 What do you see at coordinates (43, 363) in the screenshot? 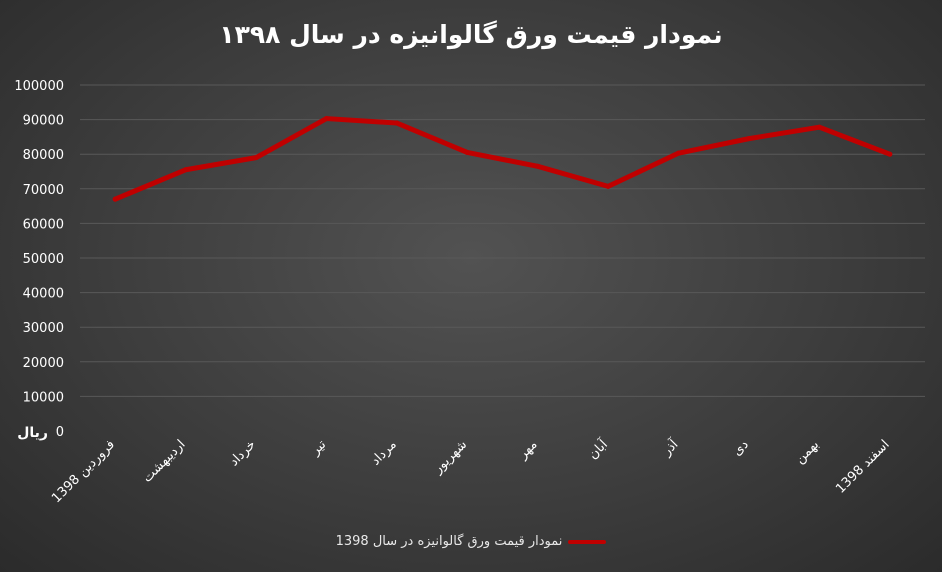
I see `y-tick-label: 20000` at bounding box center [43, 363].